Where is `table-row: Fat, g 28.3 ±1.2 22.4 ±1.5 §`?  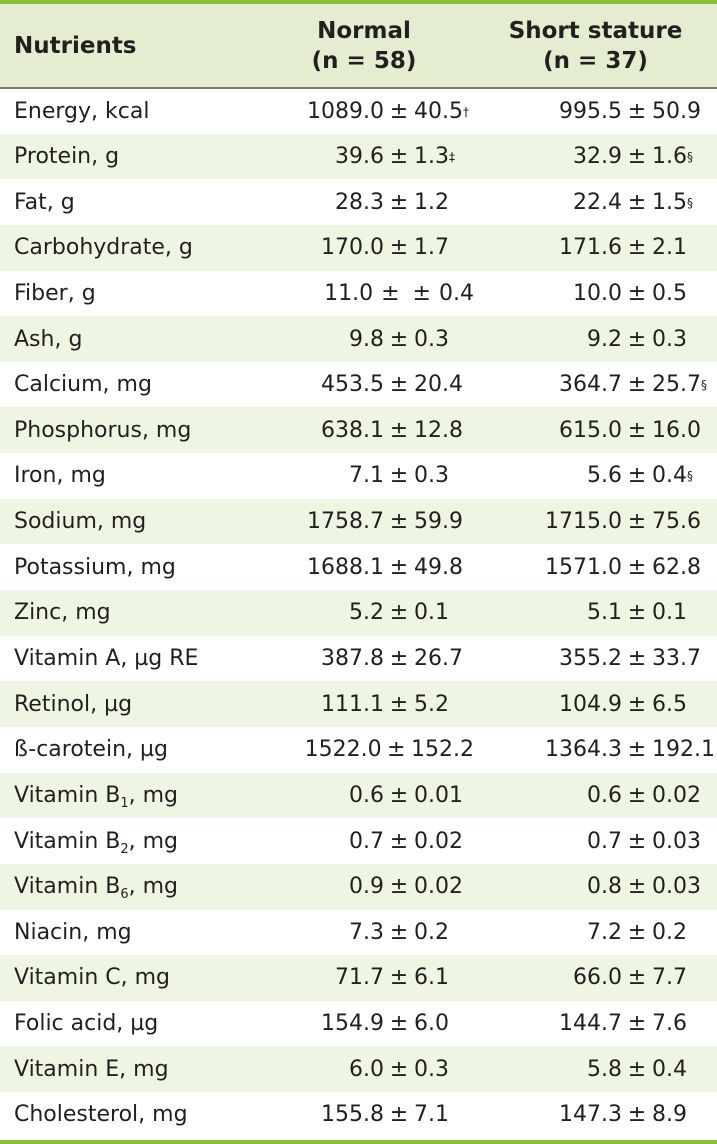
table-row: Fat, g 28.3 ±1.2 22.4 ±1.5 § is located at coordinates (358, 202).